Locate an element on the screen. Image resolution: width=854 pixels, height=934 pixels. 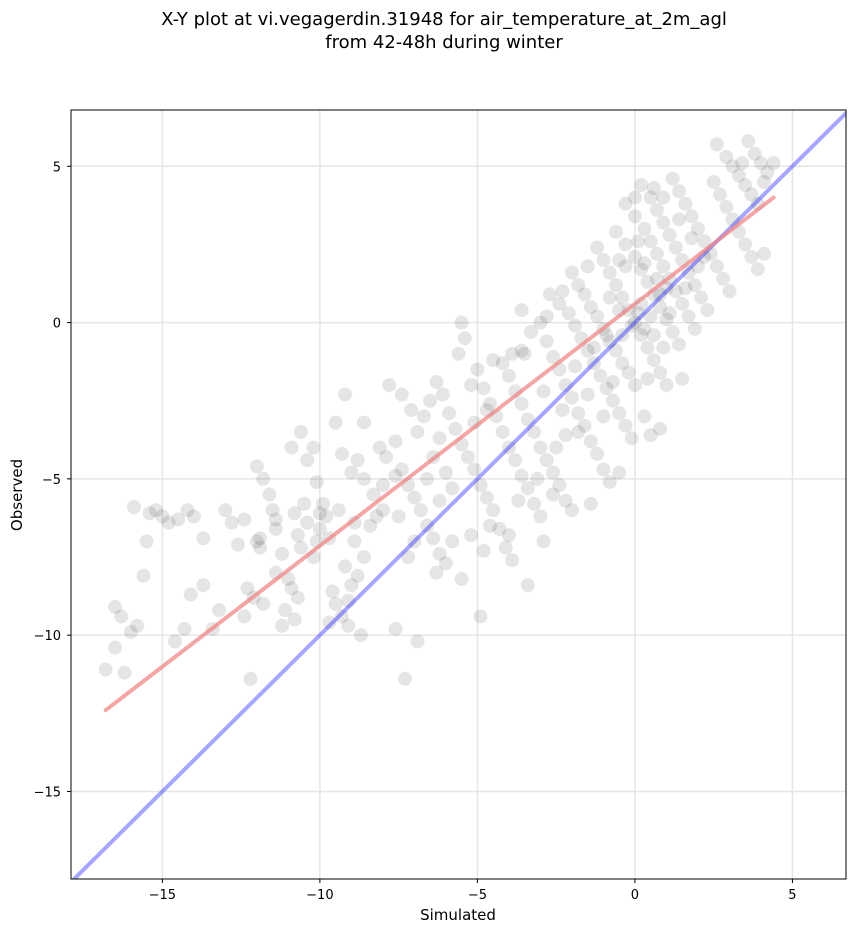
x-tick-label: 5 is located at coordinates (792, 895).